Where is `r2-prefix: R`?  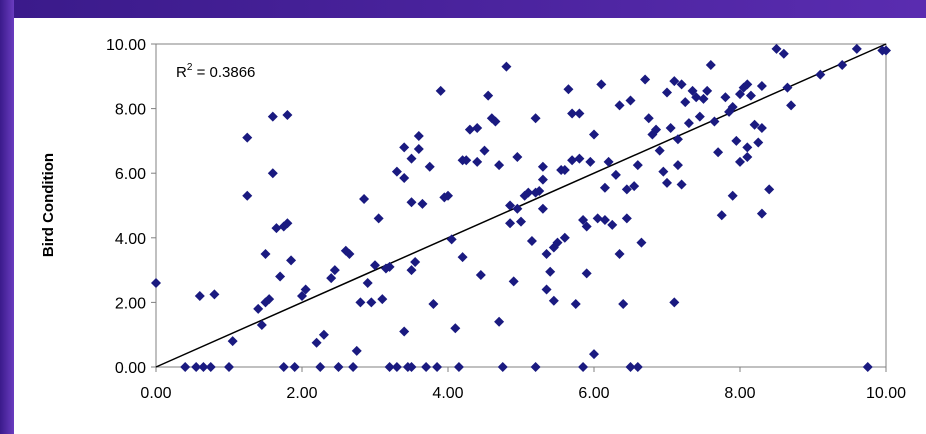 r2-prefix: R is located at coordinates (181, 72).